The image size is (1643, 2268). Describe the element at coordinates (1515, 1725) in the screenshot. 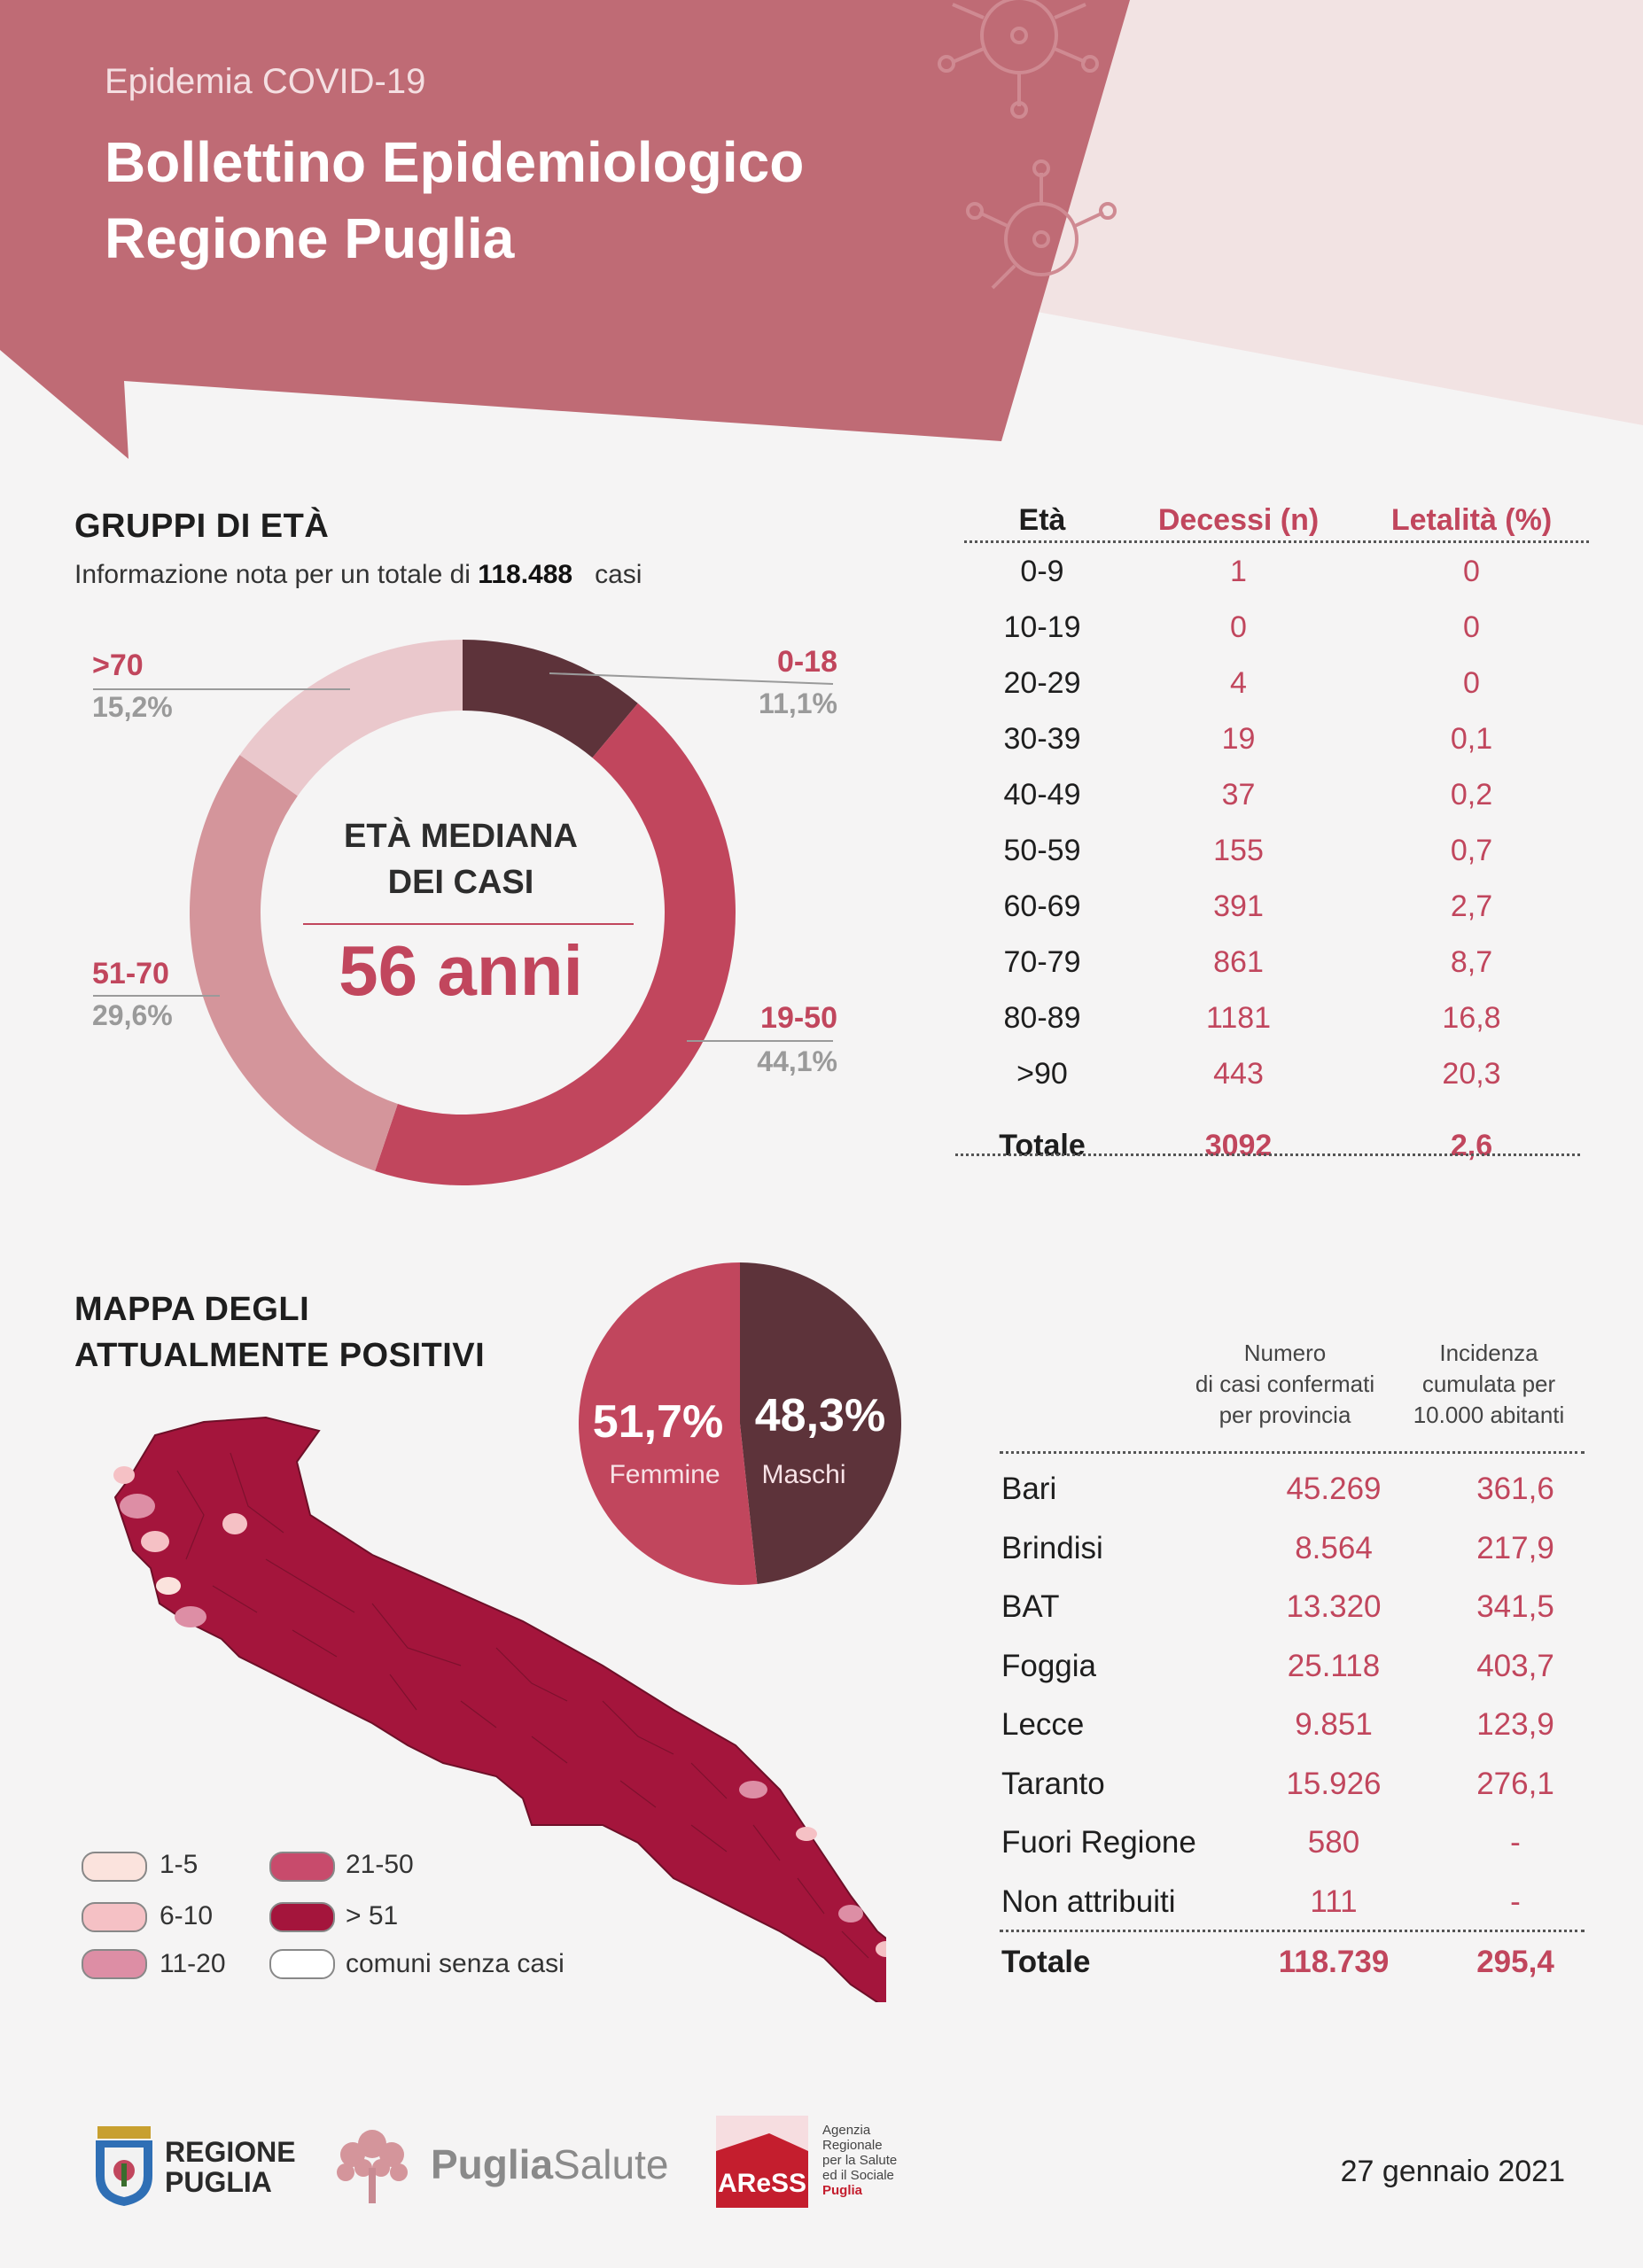

I see `province-incidence: 123,9` at that location.